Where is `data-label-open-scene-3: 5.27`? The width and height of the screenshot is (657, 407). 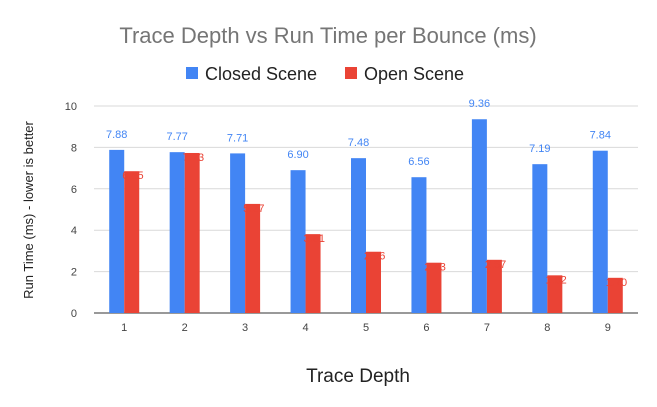
data-label-open-scene-3: 5.27 is located at coordinates (253, 209).